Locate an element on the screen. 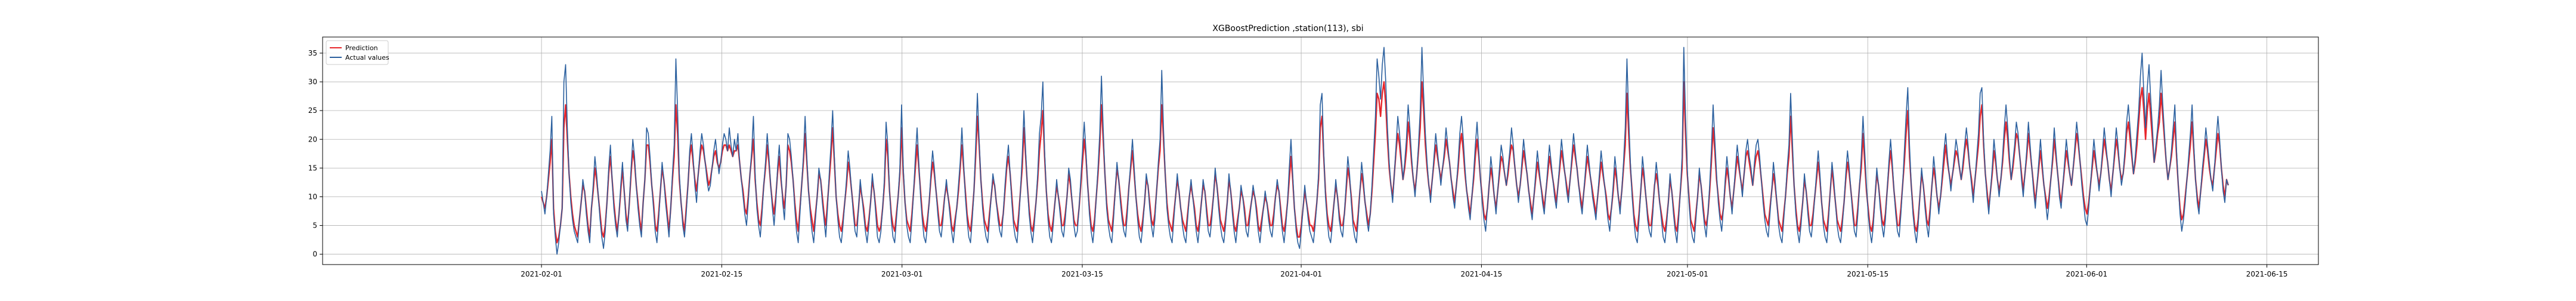 The width and height of the screenshot is (2576, 301). x-tick-label: 2021-03-01 is located at coordinates (902, 274).